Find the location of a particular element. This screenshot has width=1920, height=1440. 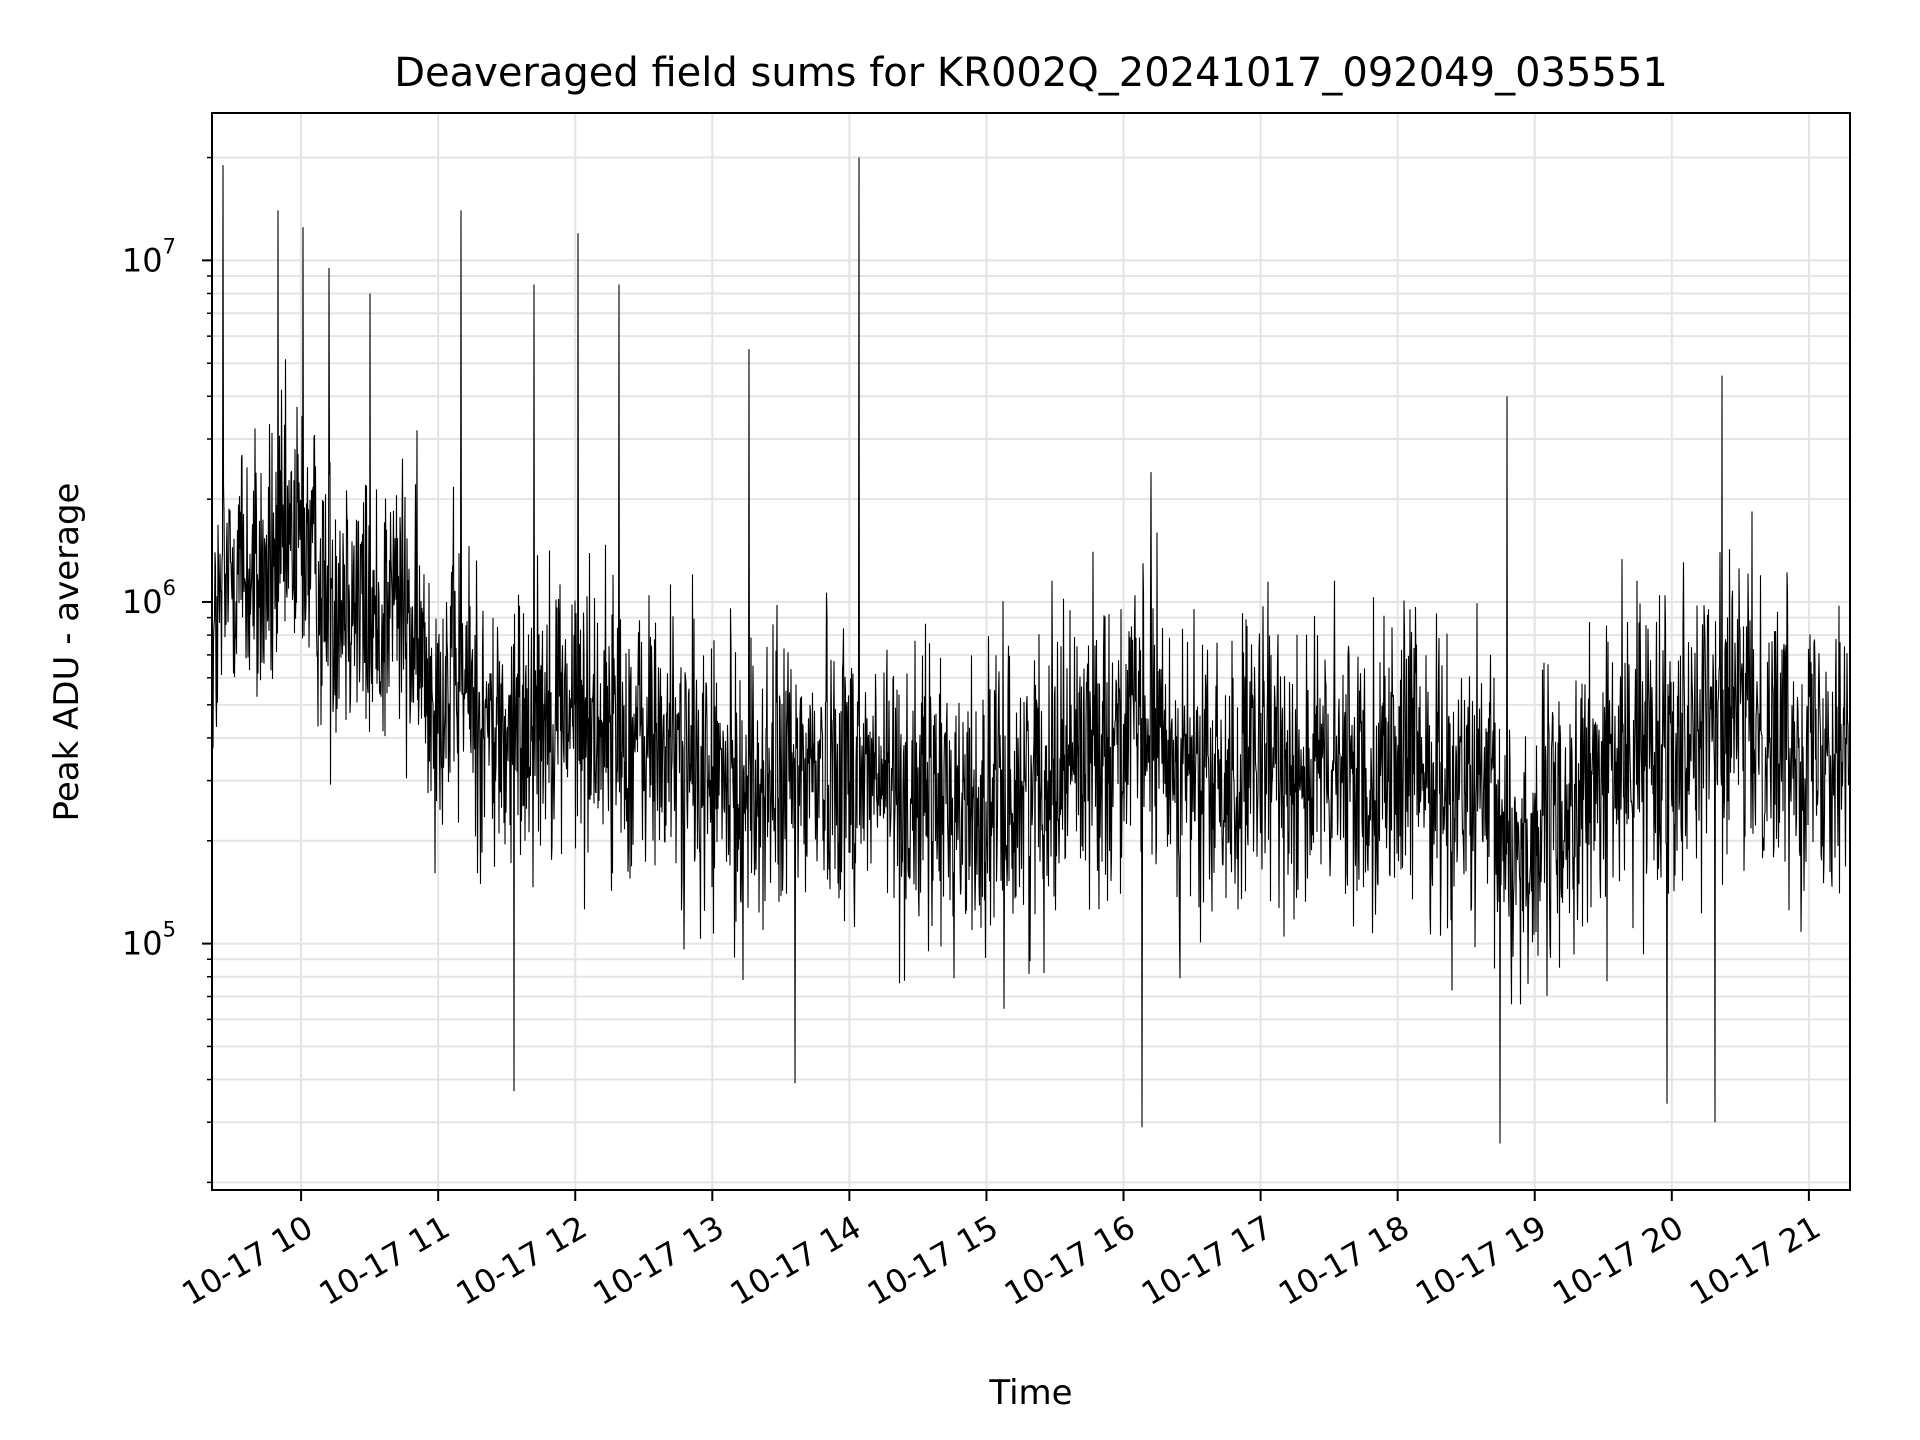

y-tick-label: 10⁵ is located at coordinates (149, 940).